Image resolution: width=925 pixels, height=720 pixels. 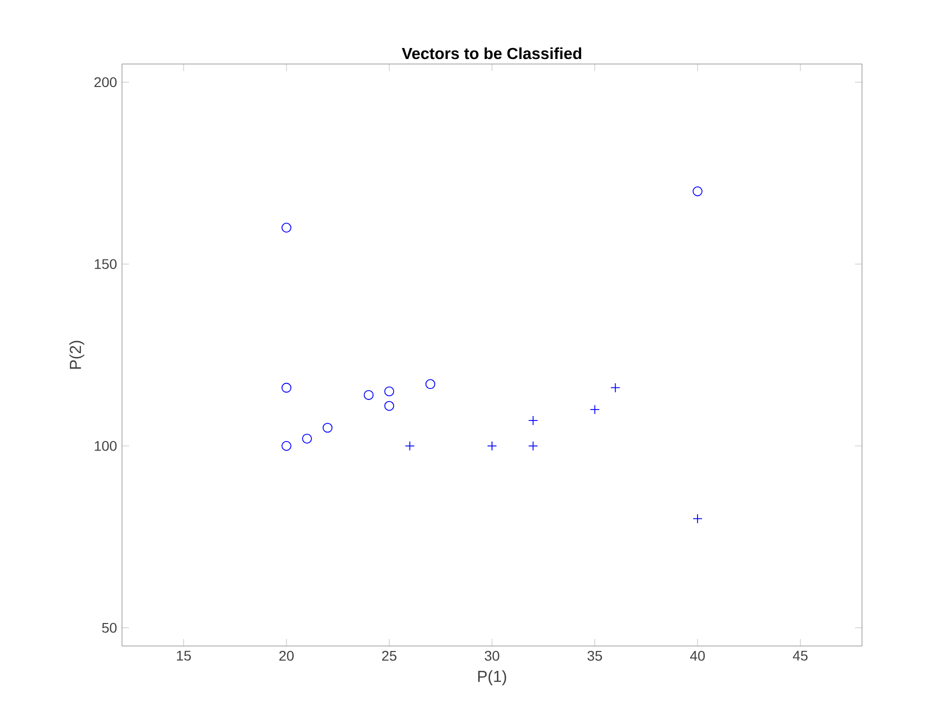 I want to click on chart-title: Vectors to be Classified, so click(x=492, y=53).